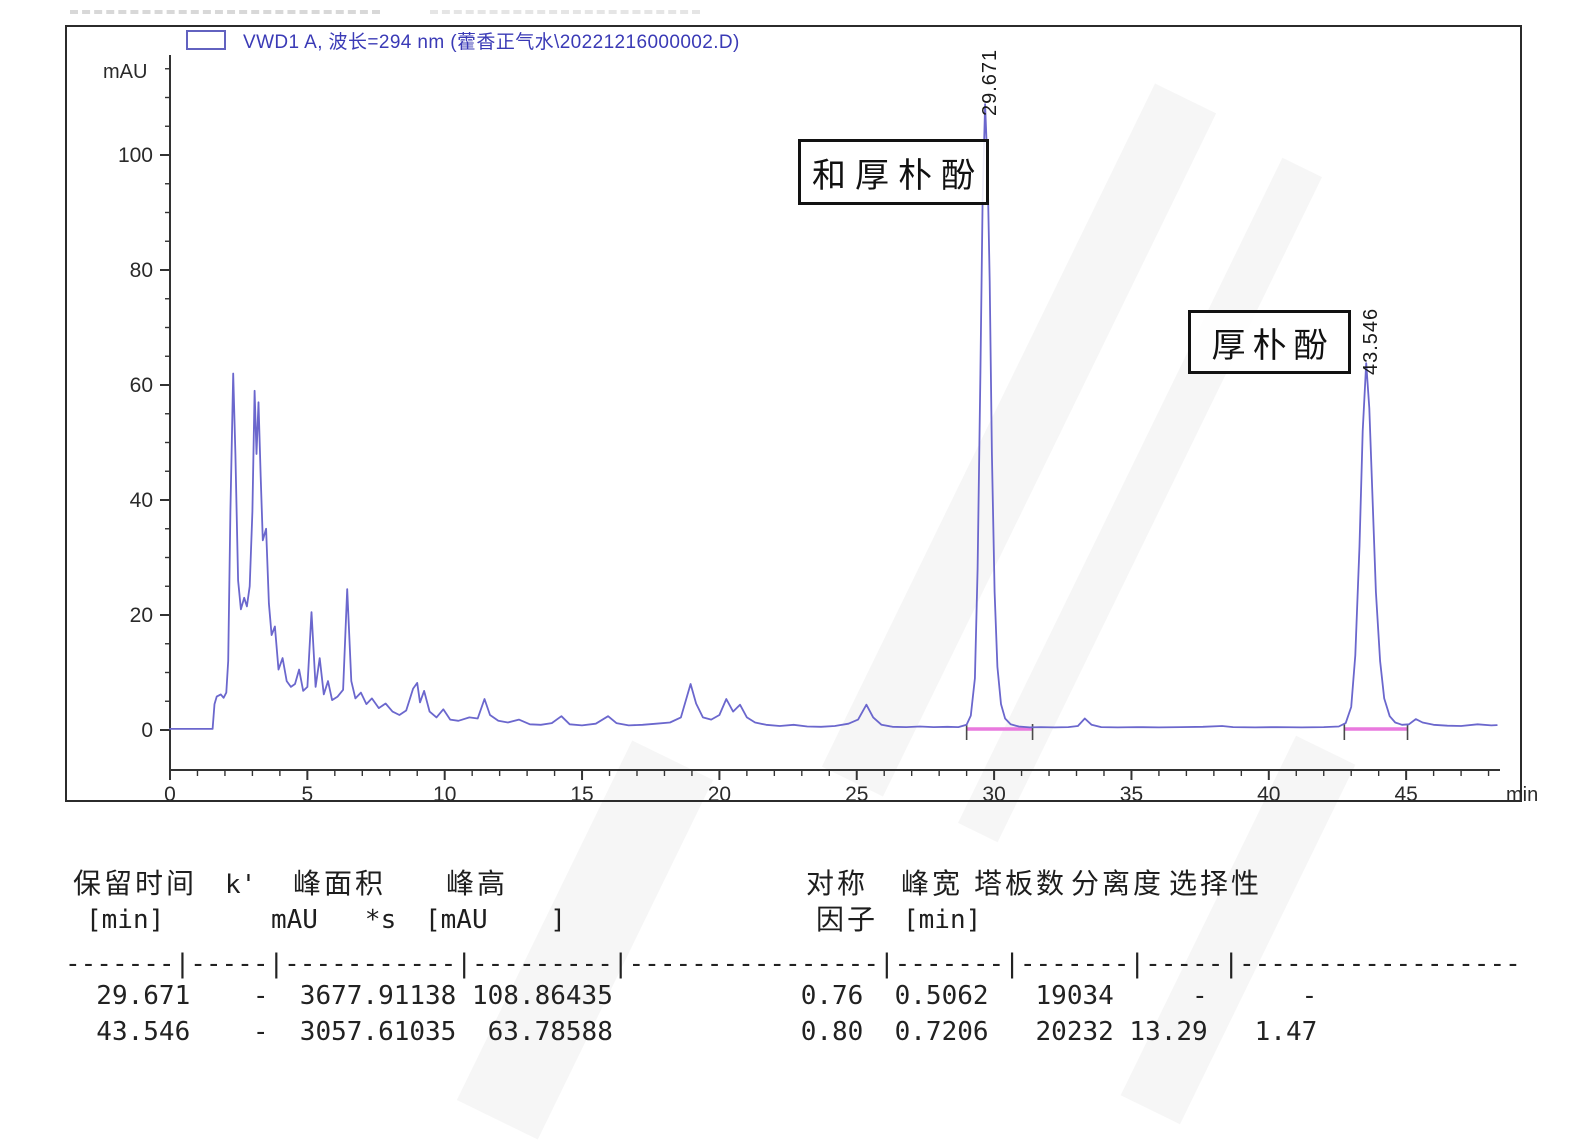  What do you see at coordinates (444, 794) in the screenshot?
I see `x-tick-label: 10` at bounding box center [444, 794].